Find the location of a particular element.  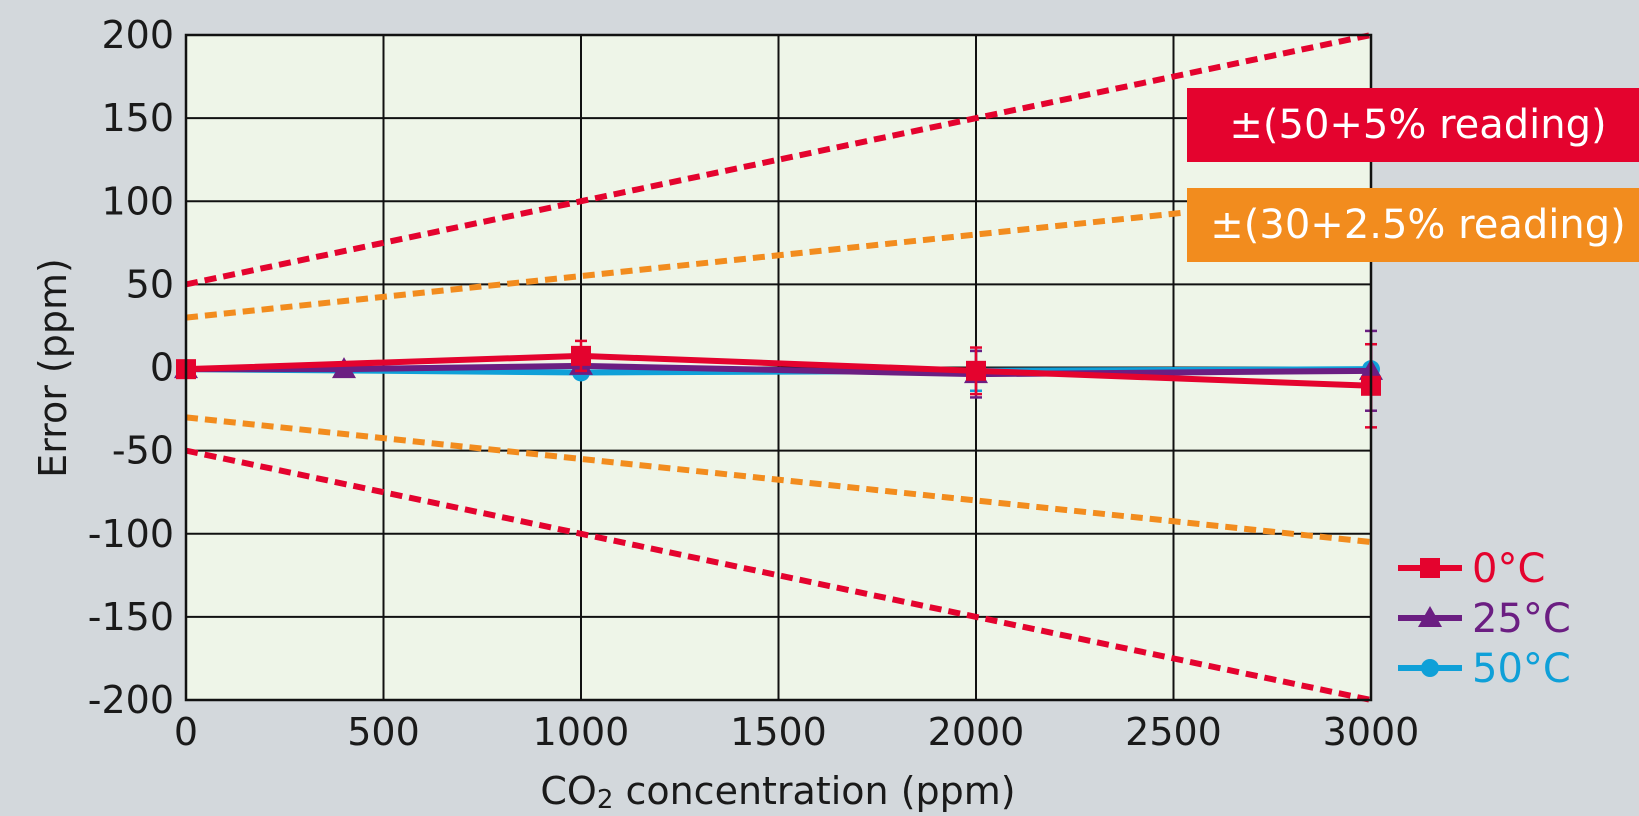

x-tick-label: 0 is located at coordinates (186, 732).